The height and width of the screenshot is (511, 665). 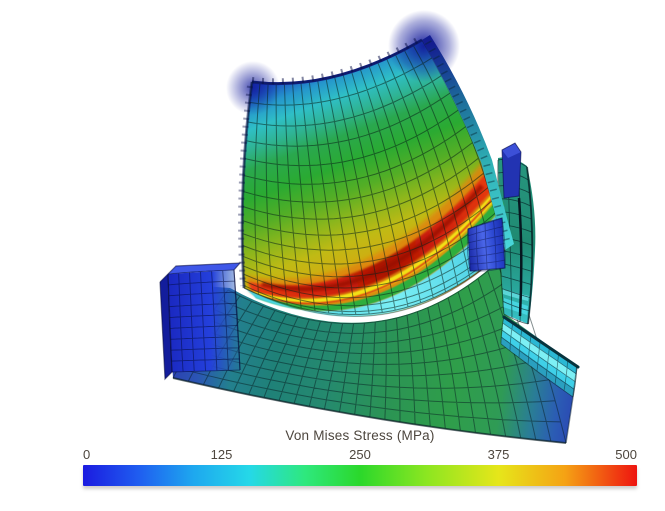 I want to click on tooth-tip-edge, so click(x=337, y=62).